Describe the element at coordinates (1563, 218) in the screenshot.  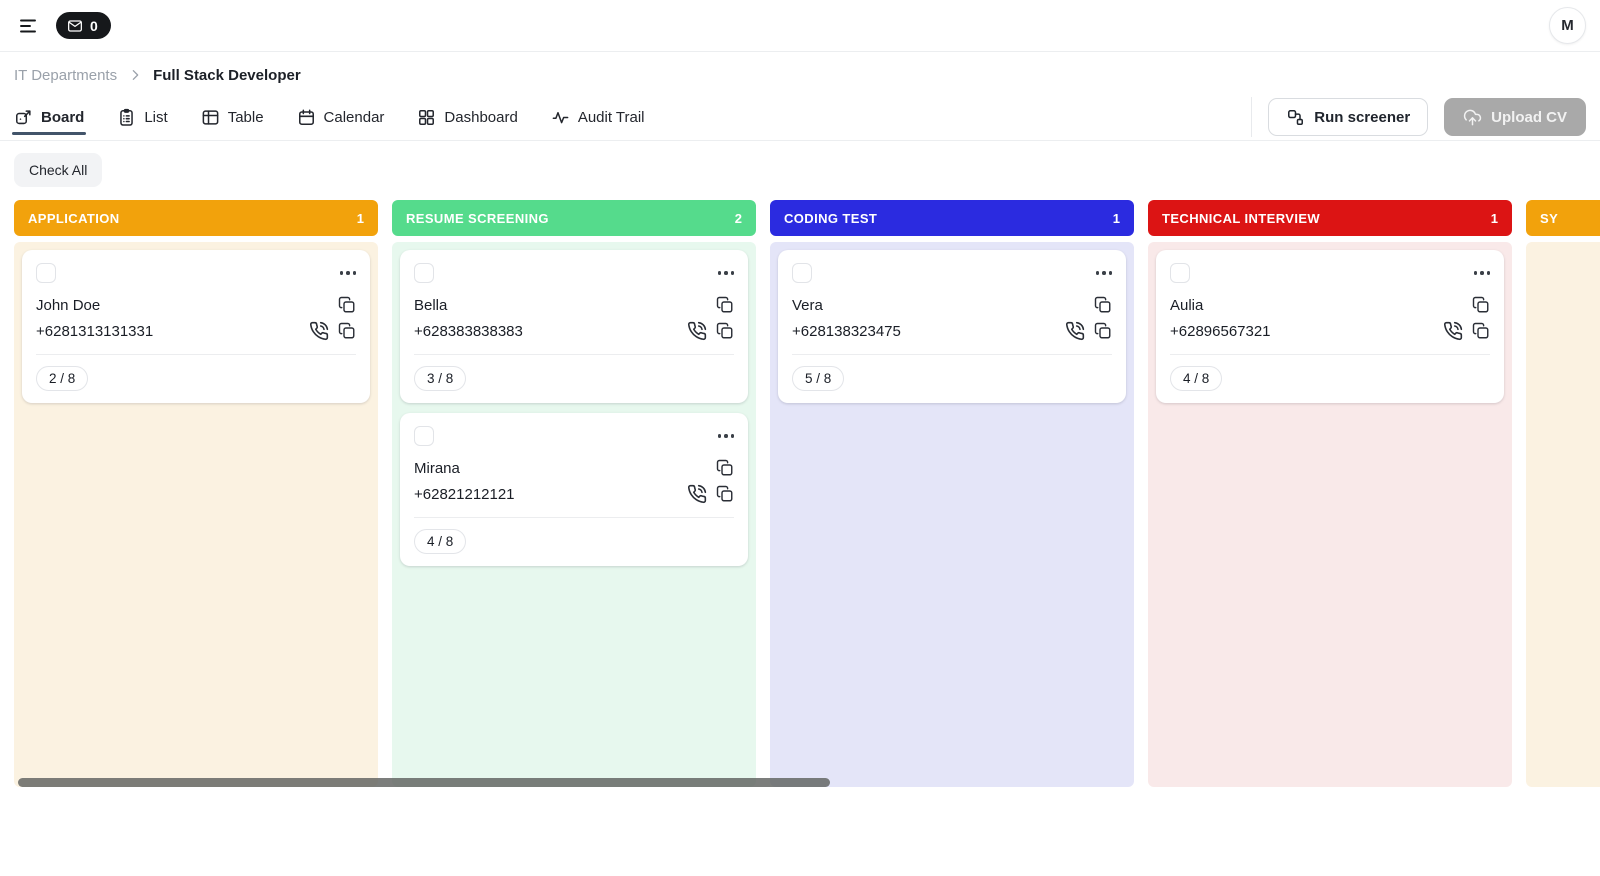
I see `column-header: SY` at that location.